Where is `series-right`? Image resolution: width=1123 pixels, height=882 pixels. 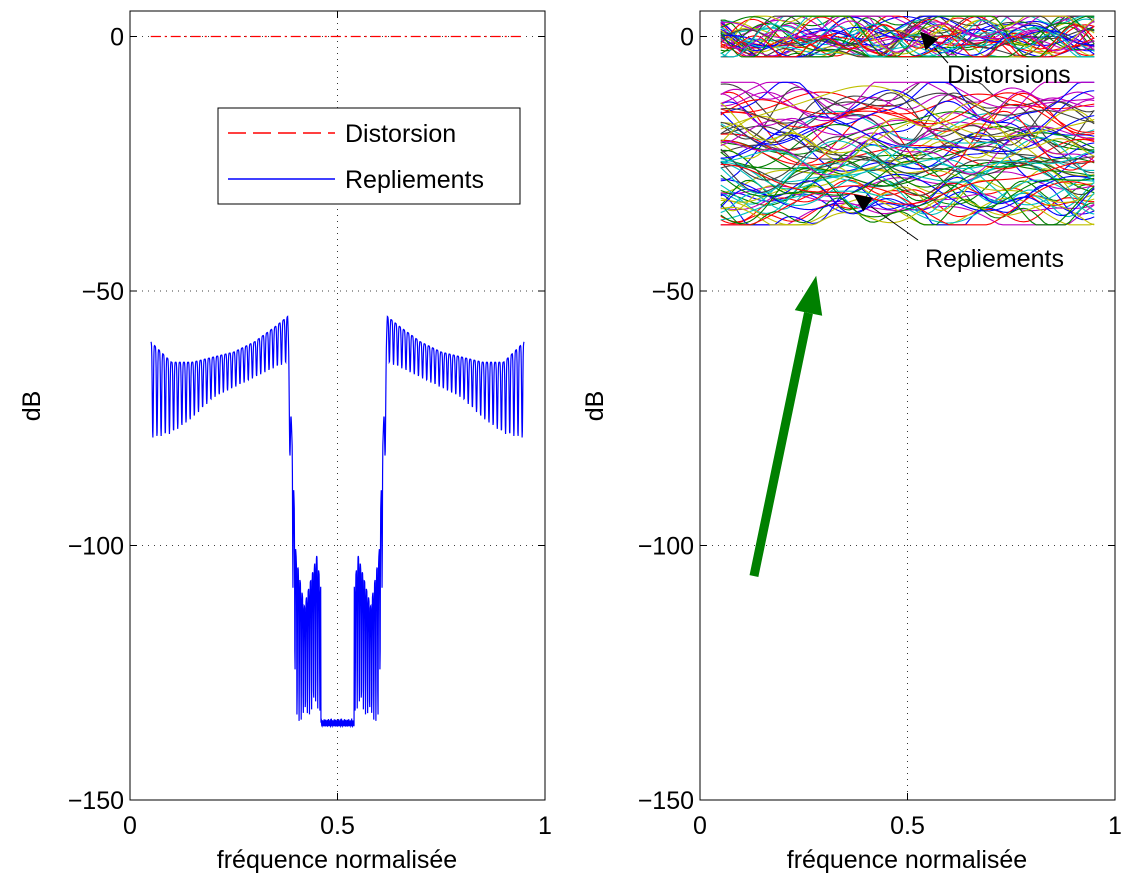
series-right is located at coordinates (907, 120).